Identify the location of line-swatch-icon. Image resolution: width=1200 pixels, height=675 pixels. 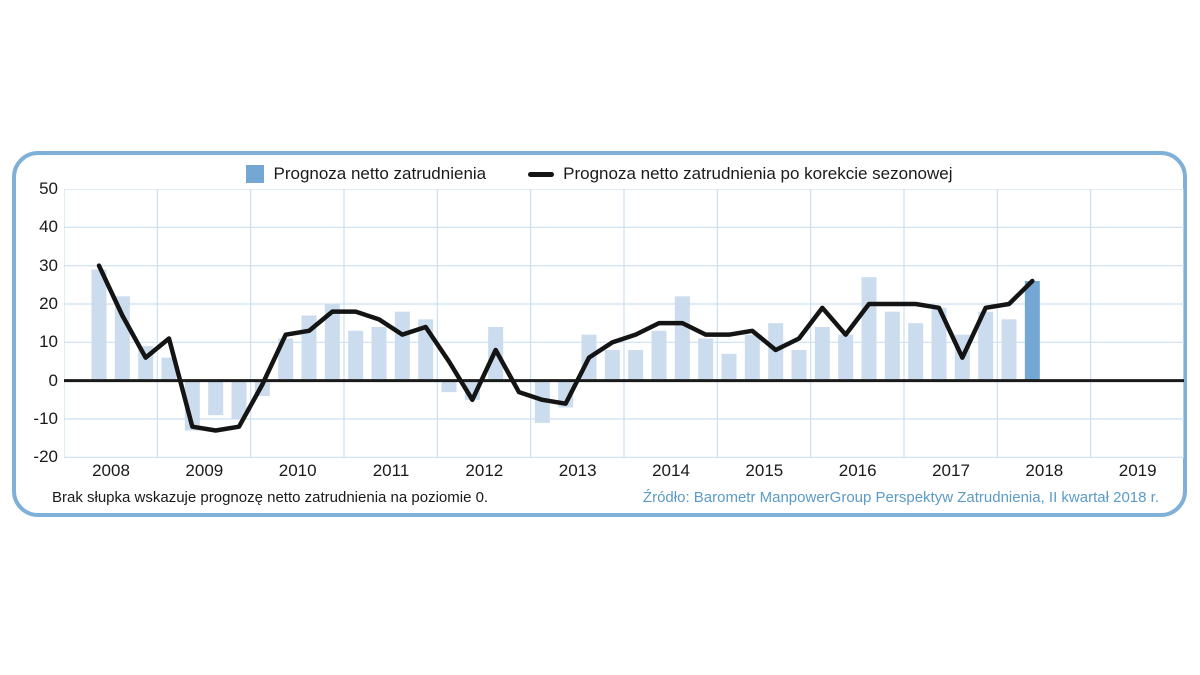
(541, 174).